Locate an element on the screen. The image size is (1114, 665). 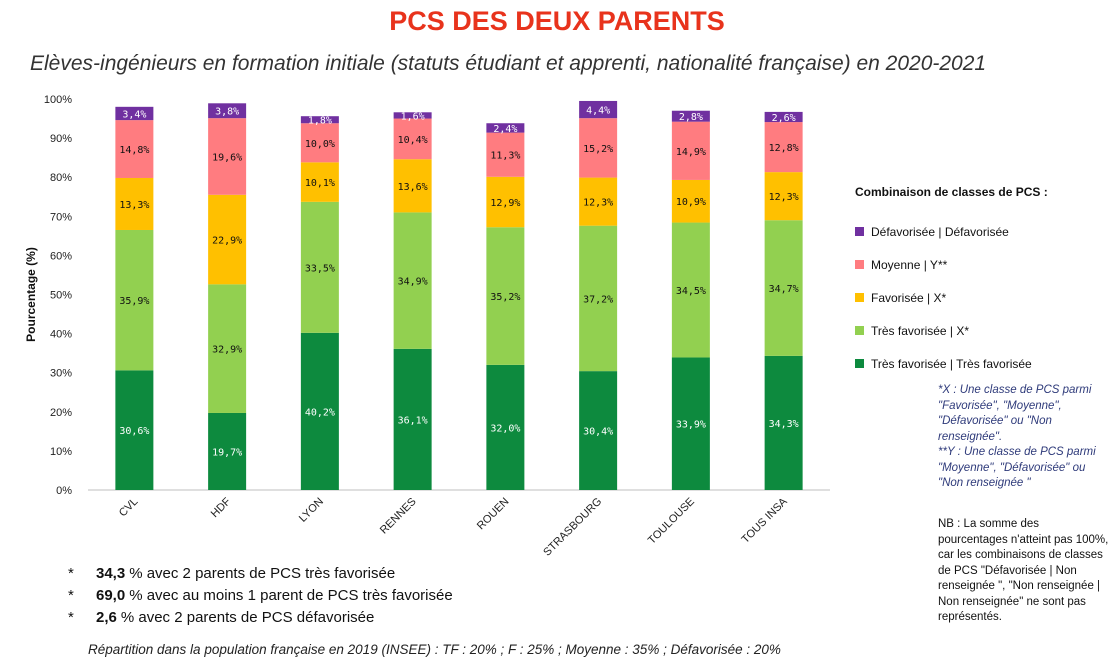
data-label: 4,4% is located at coordinates (598, 111).